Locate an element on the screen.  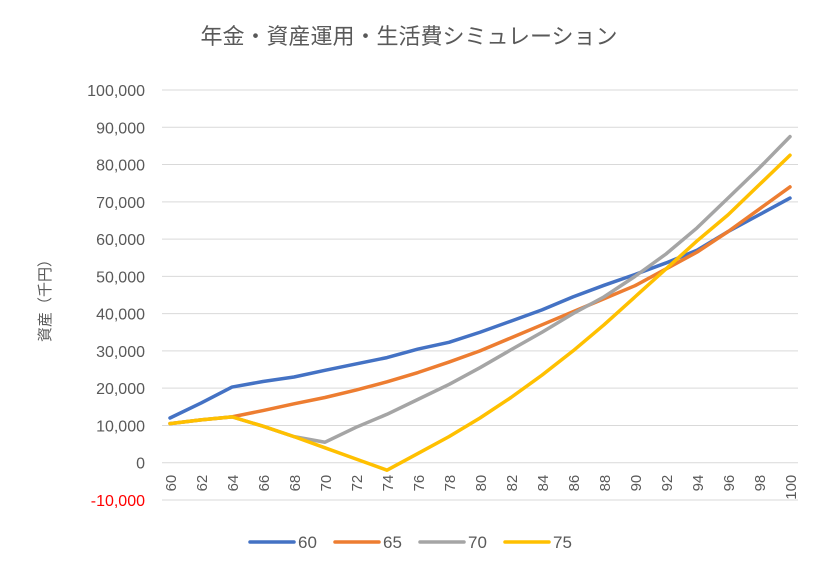
chart-title: 年金・資産運用・生活費シミュレーション is located at coordinates (408, 37).